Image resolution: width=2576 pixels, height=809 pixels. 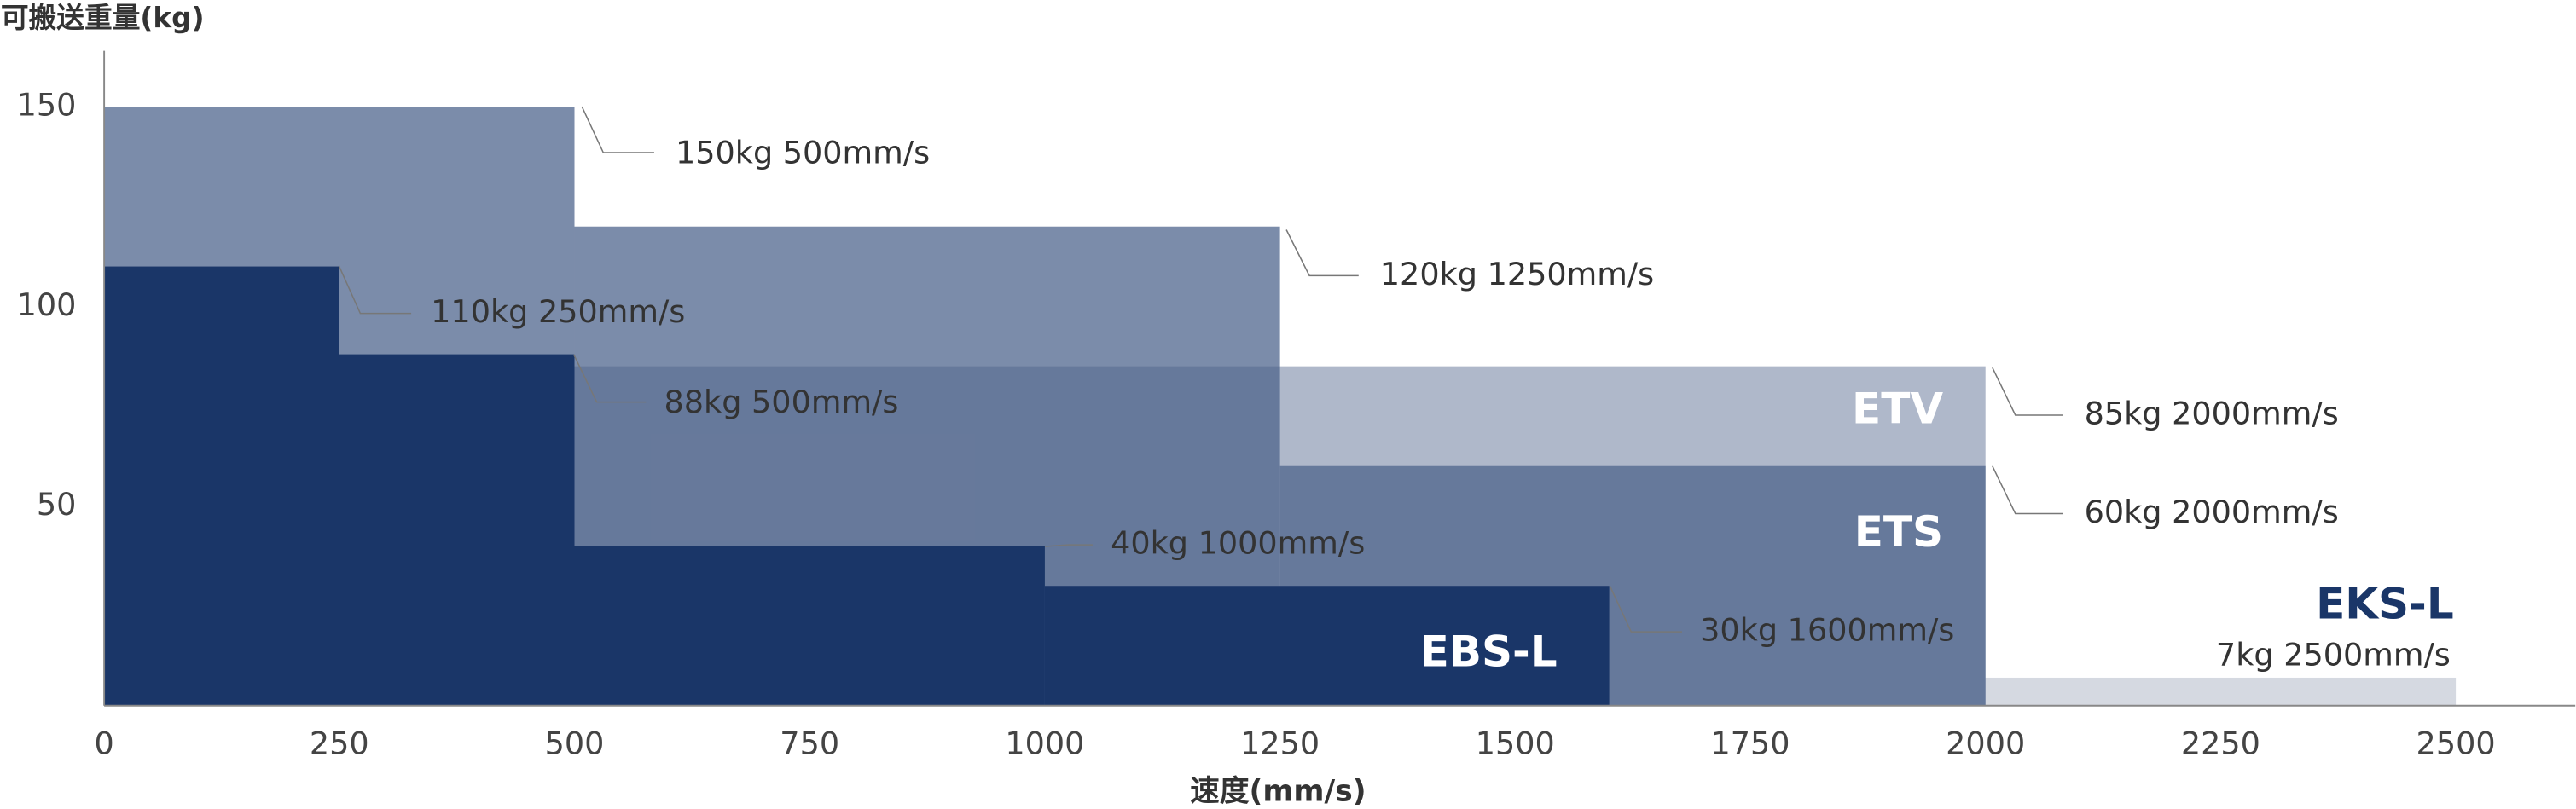 I want to click on annotation: 40kg 1000mm/s, so click(x=1238, y=543).